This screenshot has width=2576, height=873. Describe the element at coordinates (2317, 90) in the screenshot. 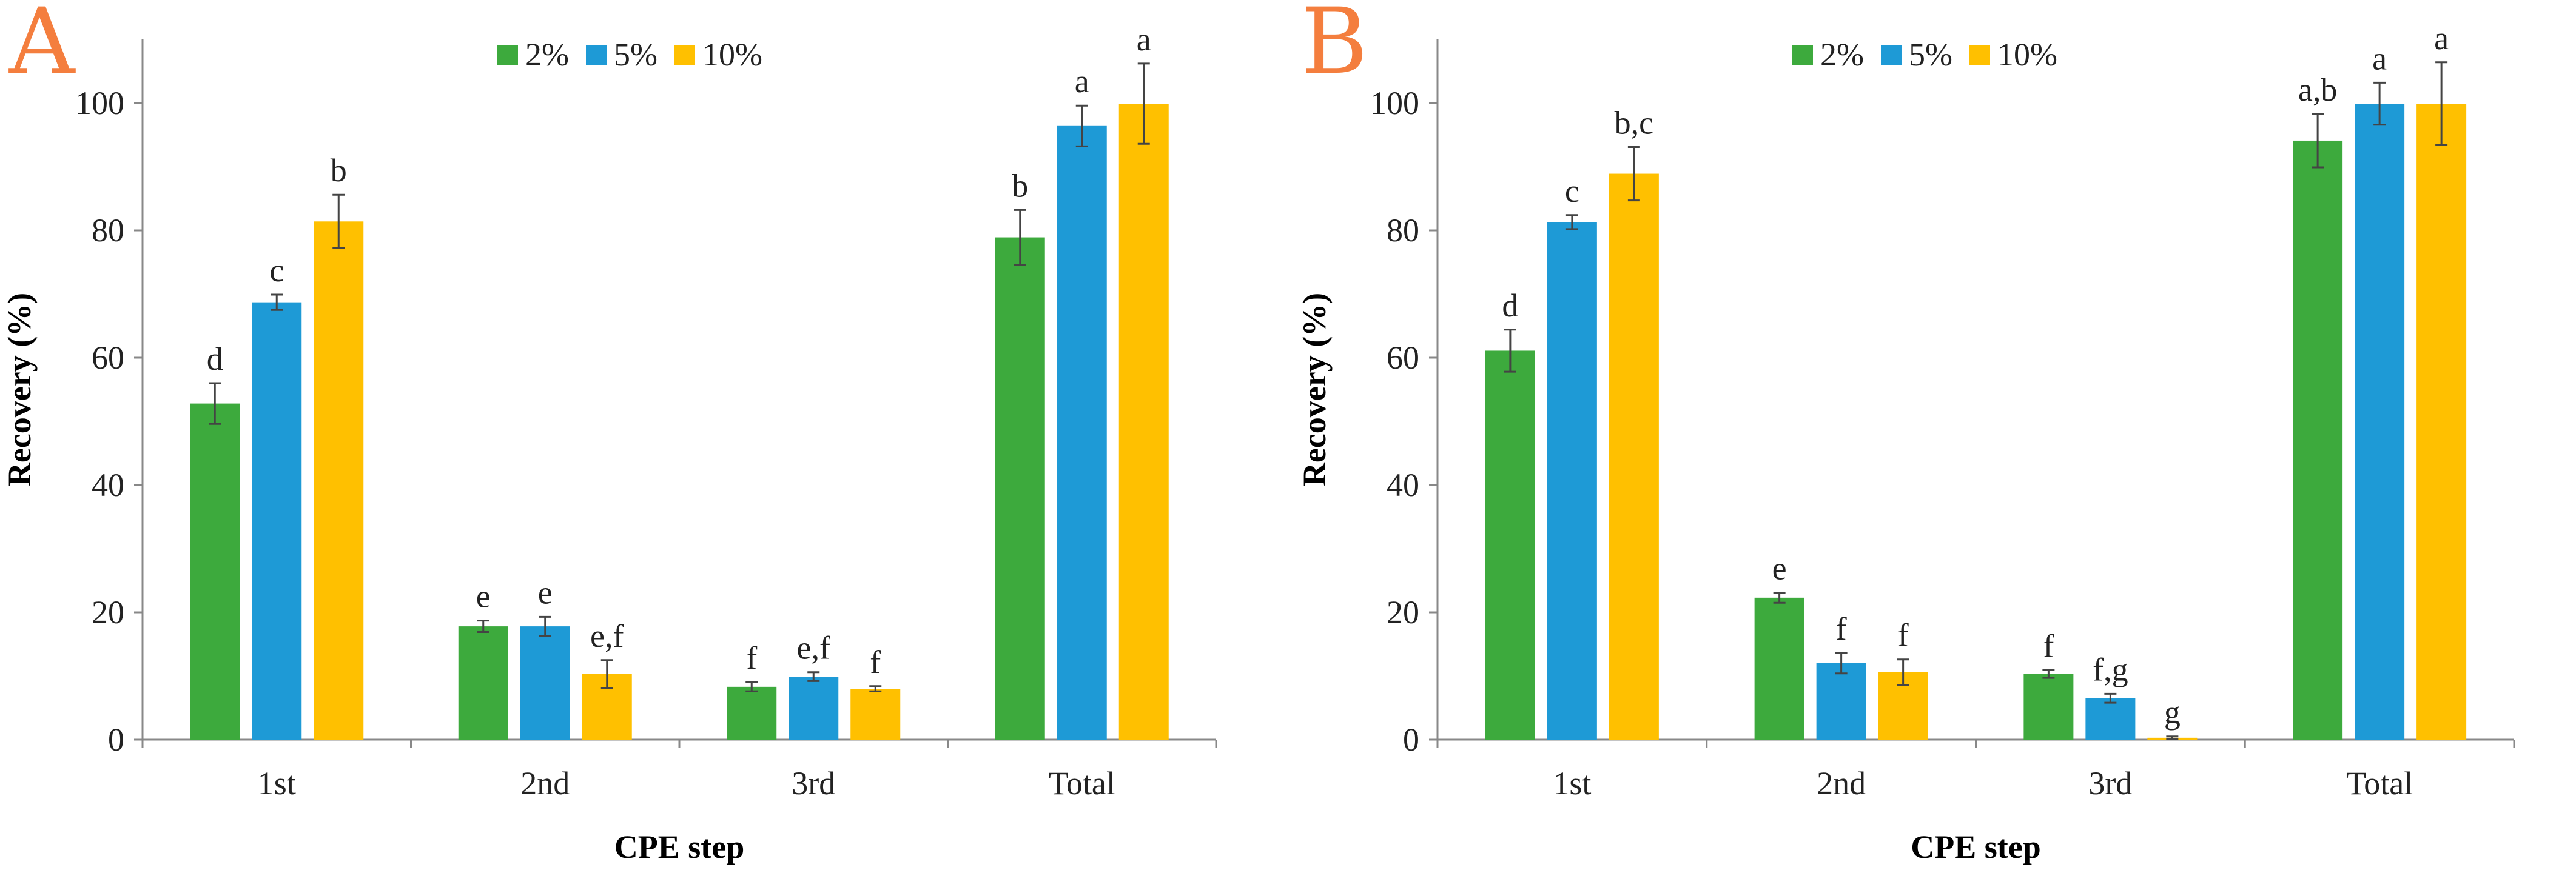

I see `significance-label: a,b` at that location.